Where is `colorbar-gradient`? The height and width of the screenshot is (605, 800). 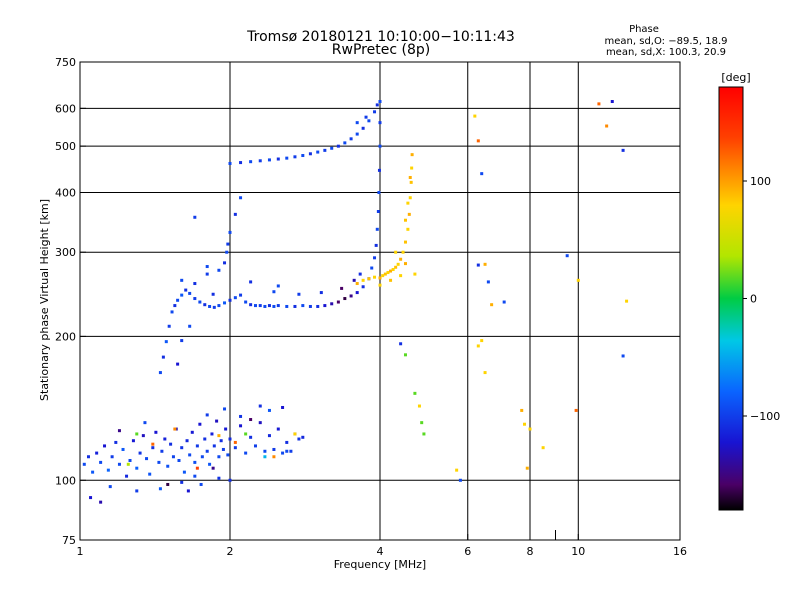 colorbar-gradient is located at coordinates (731, 298).